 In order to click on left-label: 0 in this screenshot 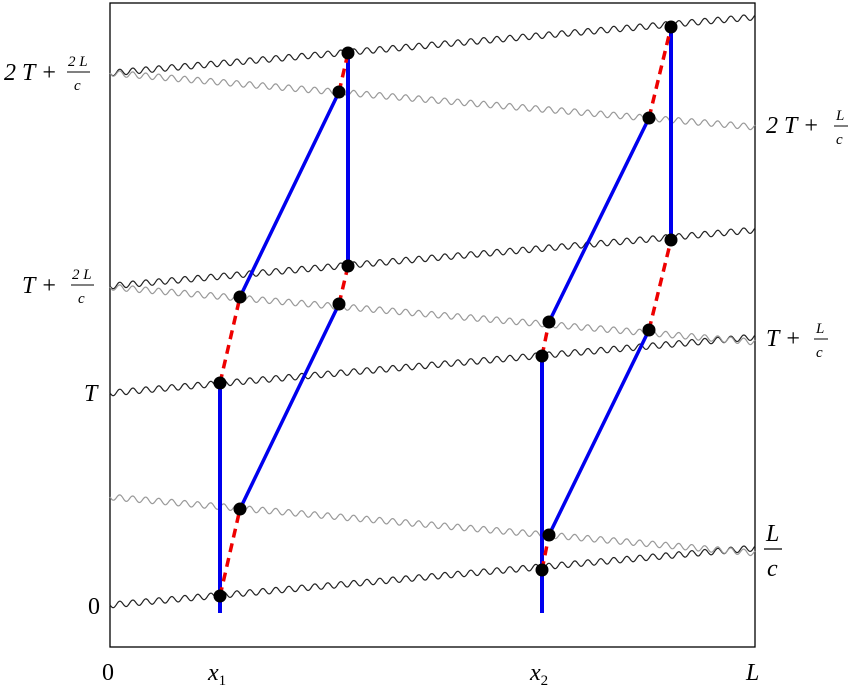, I will do `click(94, 607)`.